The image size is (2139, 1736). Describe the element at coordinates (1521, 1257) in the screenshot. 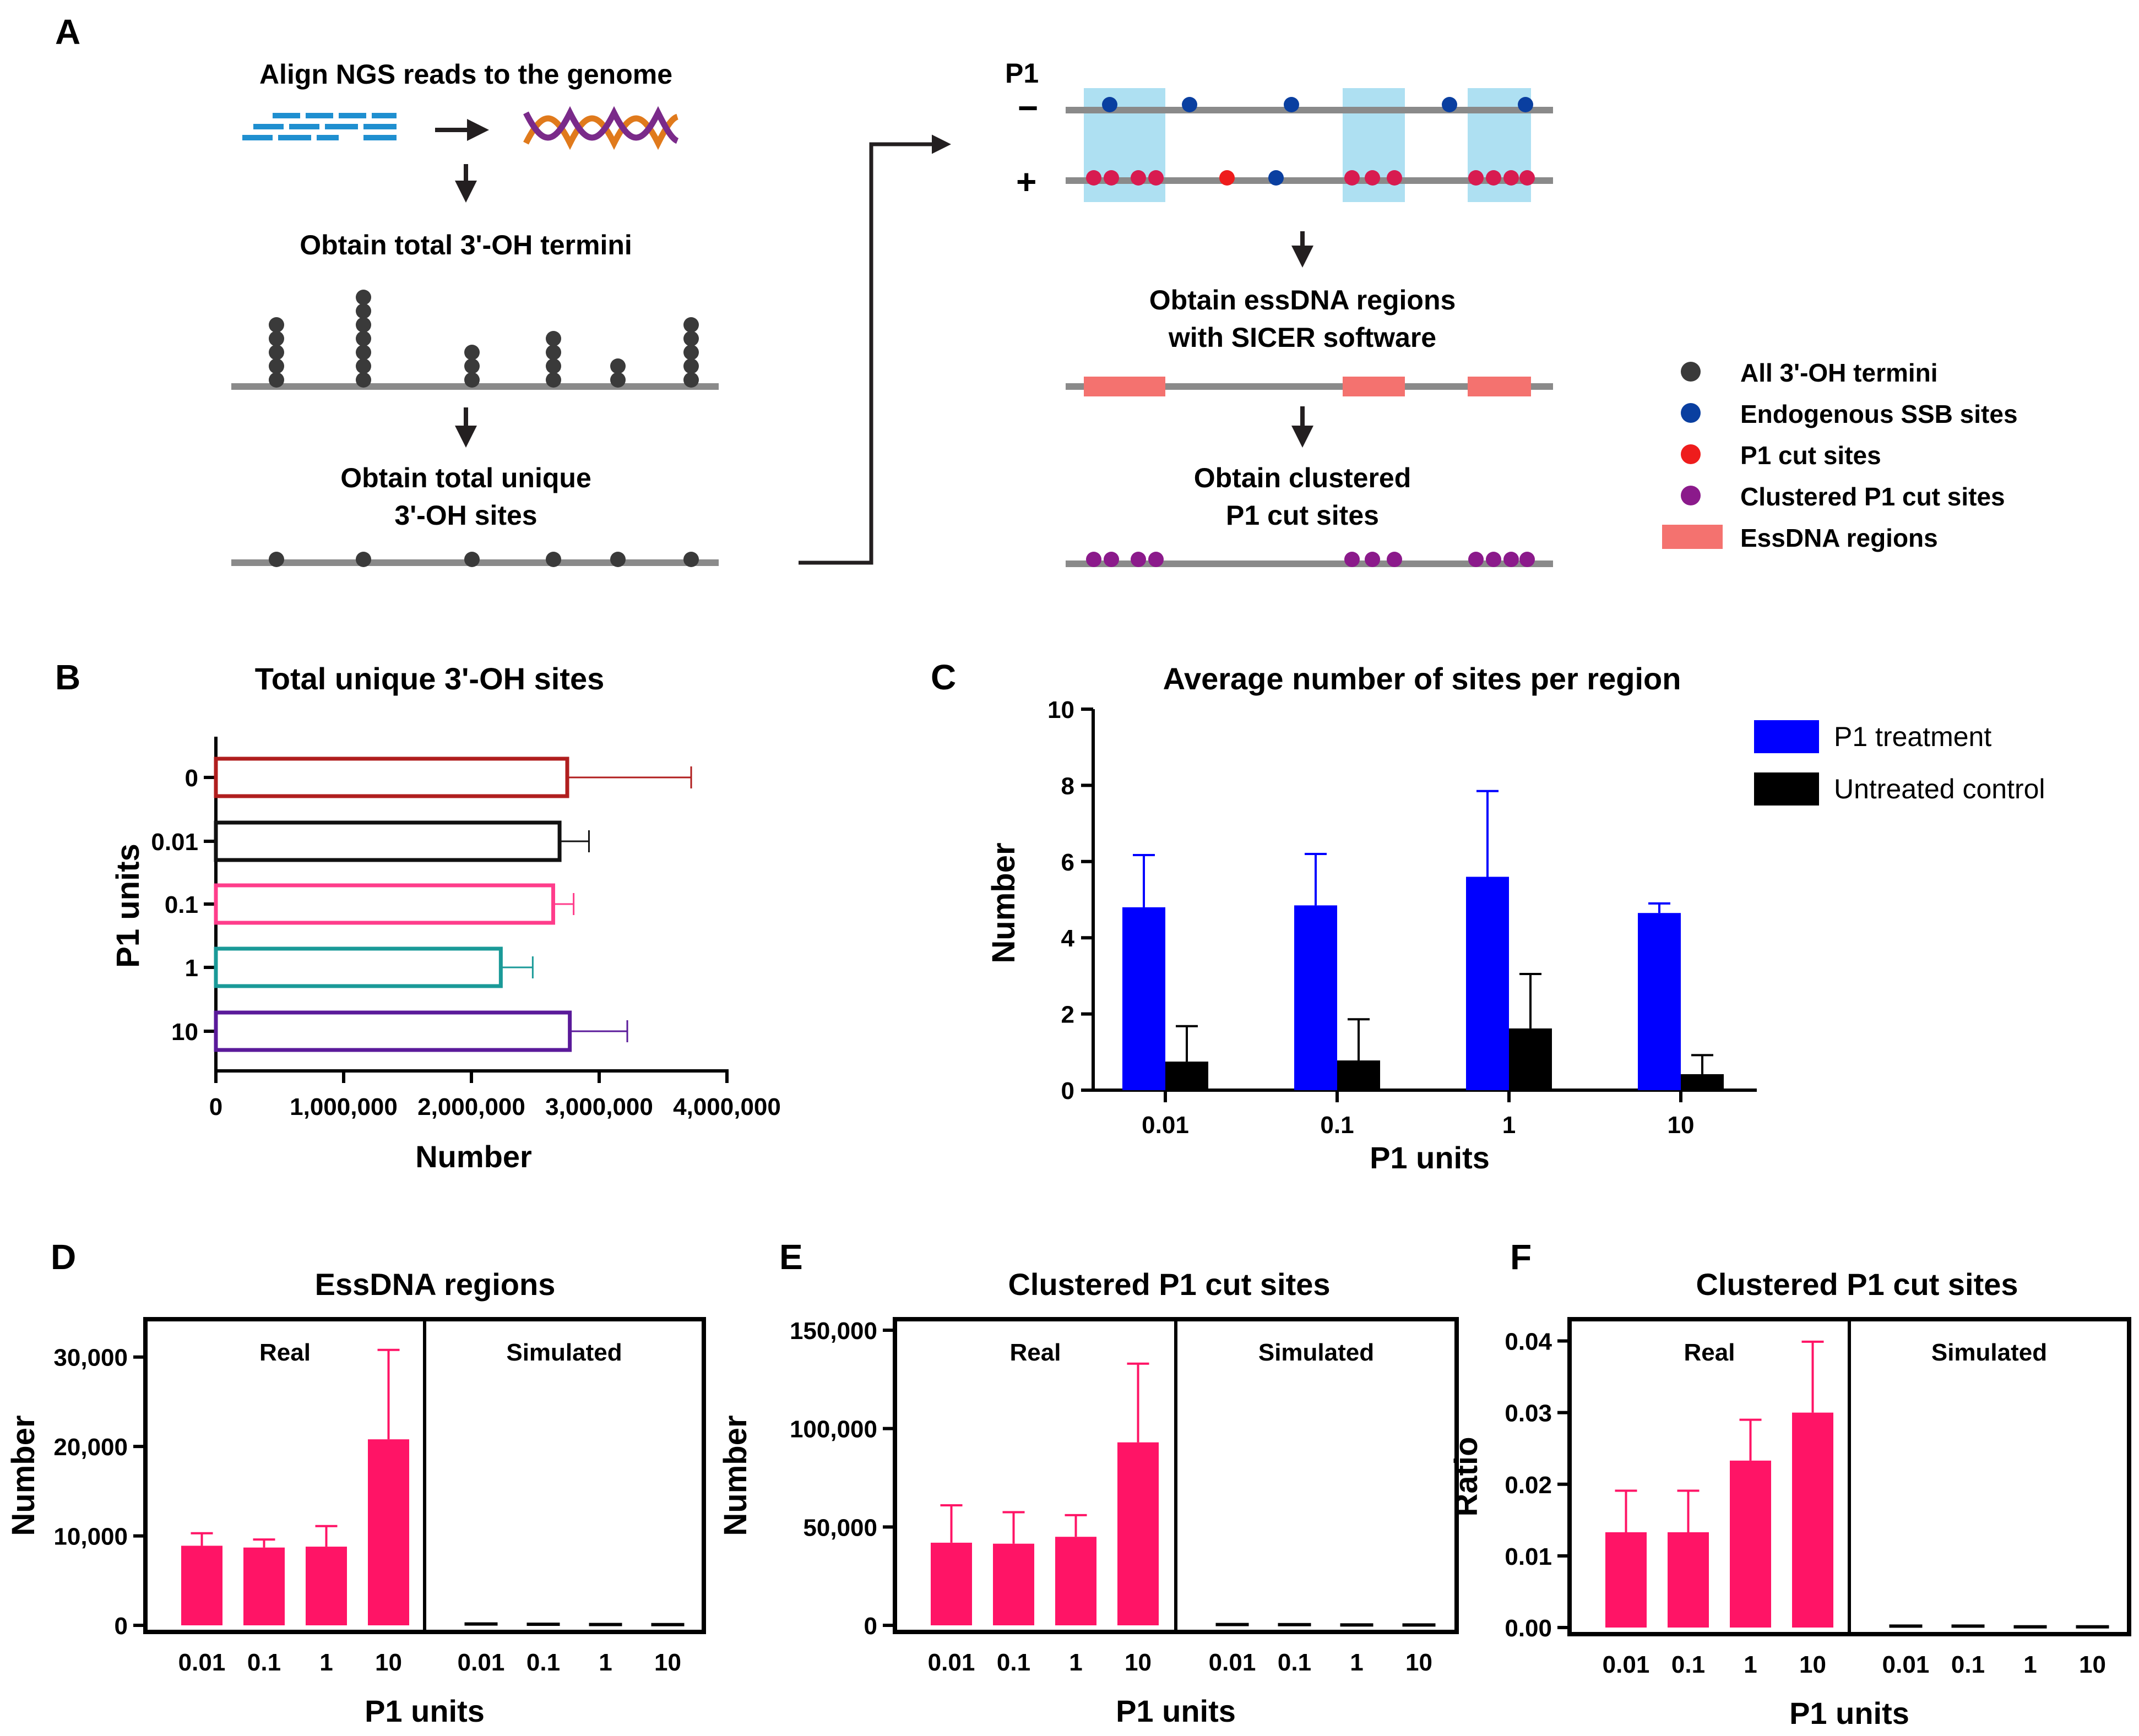

I see `panel-letter-f: F` at that location.